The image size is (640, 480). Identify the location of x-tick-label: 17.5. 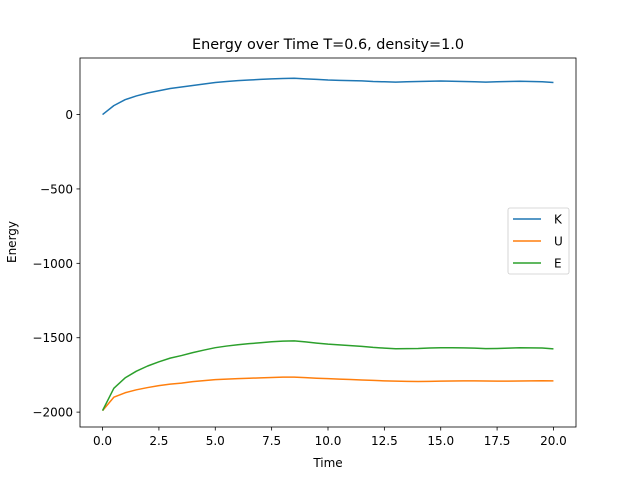
(497, 441).